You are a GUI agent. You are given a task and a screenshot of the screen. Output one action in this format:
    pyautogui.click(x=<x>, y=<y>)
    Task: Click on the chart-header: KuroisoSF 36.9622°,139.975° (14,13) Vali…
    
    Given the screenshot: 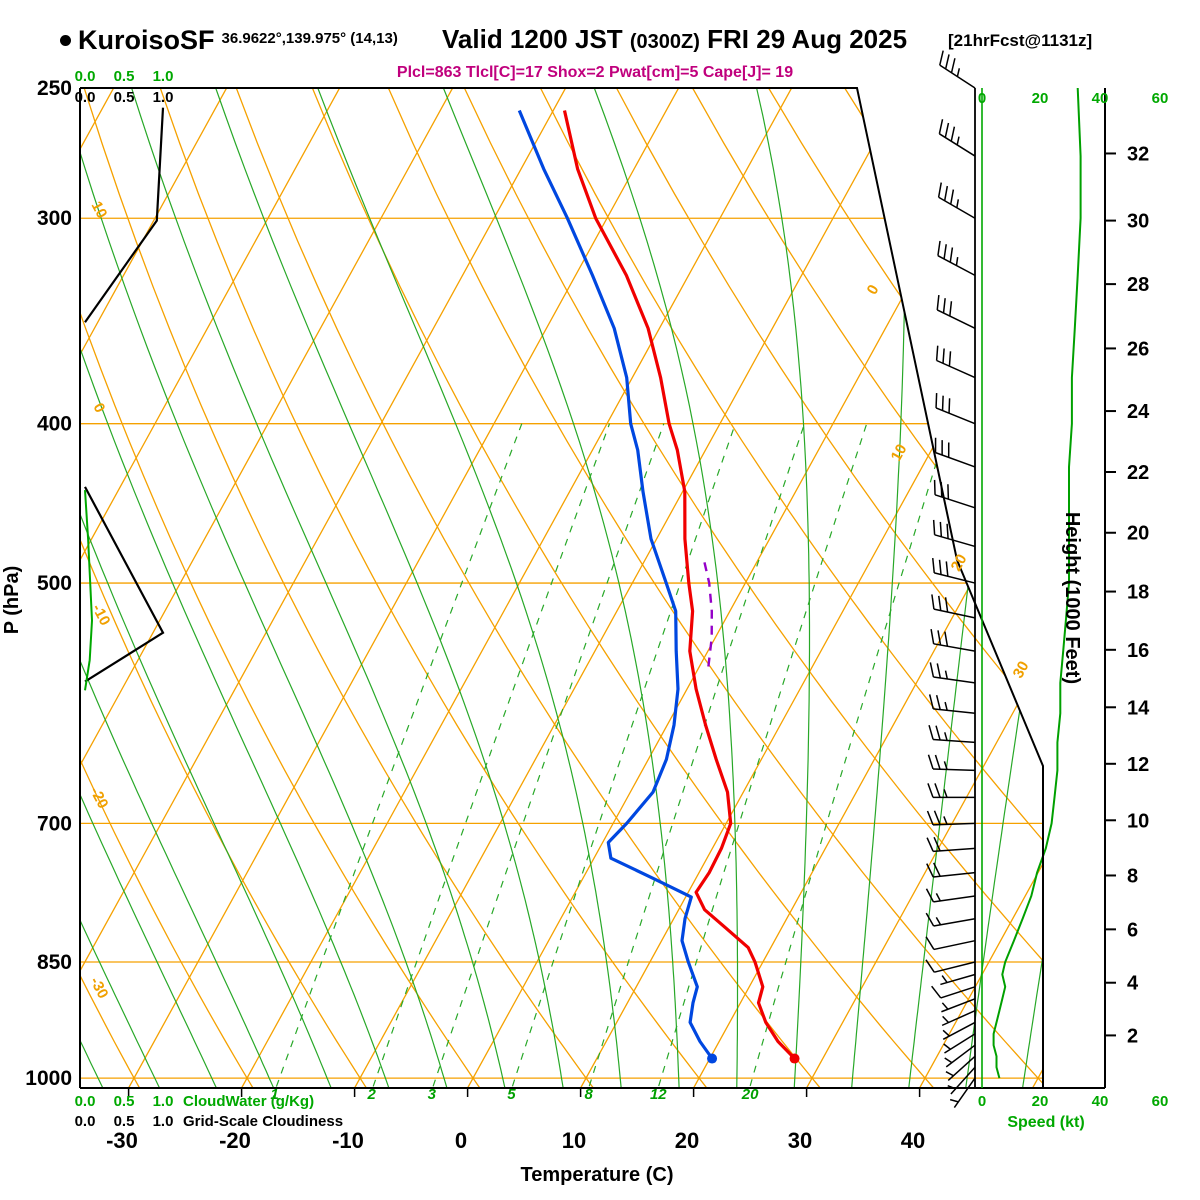 What is the action you would take?
    pyautogui.click(x=600, y=45)
    